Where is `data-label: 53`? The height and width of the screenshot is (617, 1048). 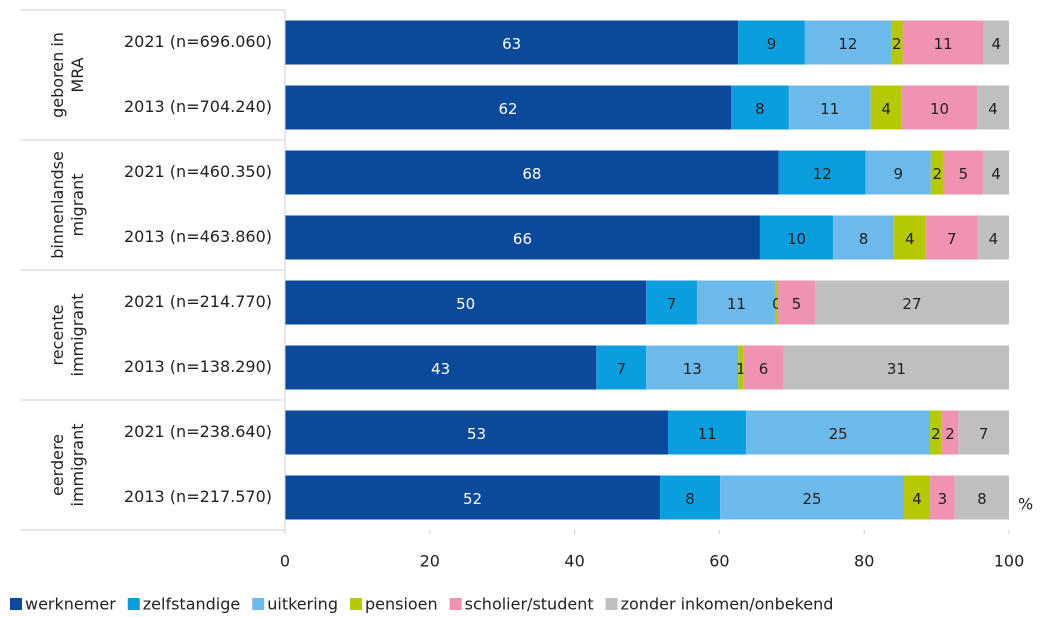
data-label: 53 is located at coordinates (476, 434).